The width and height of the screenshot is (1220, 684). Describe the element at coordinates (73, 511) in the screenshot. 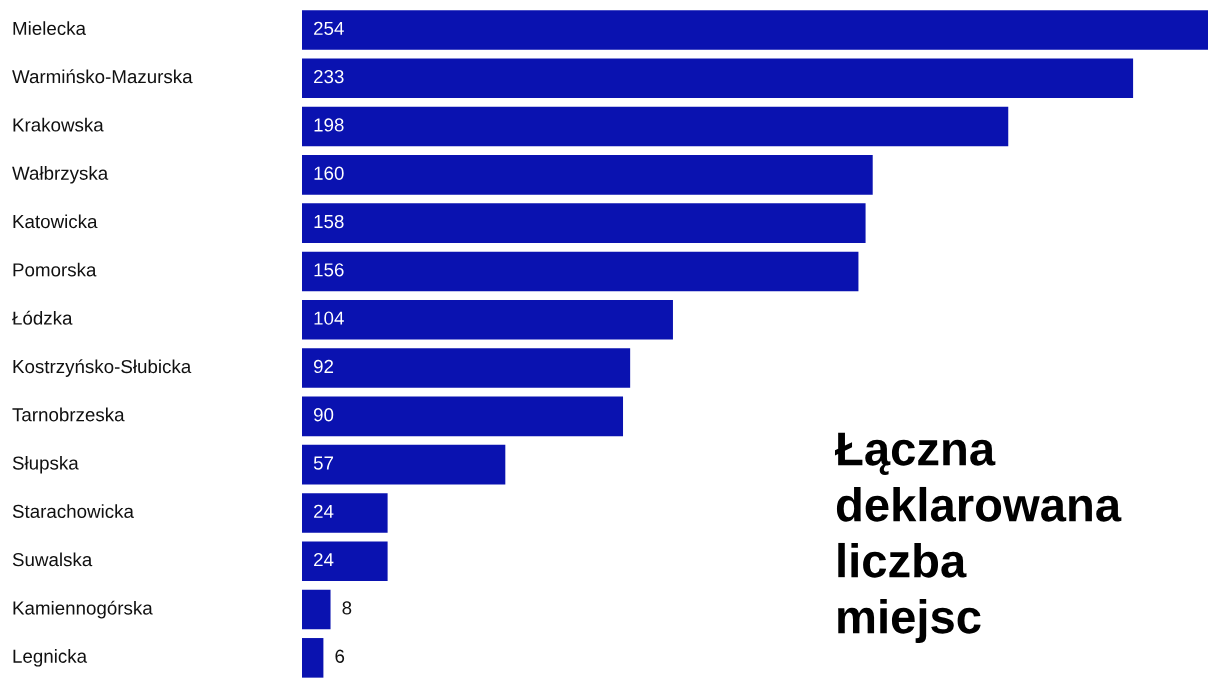

I see `y-tick-label: Starachowicka` at that location.